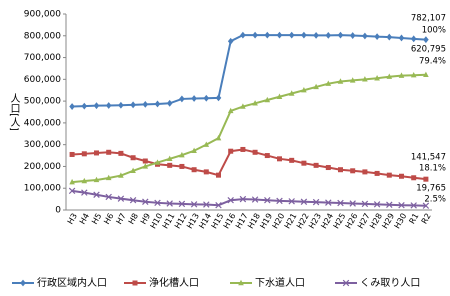 The image size is (450, 296). I want to click on x-tick-label: H5, so click(96, 219).